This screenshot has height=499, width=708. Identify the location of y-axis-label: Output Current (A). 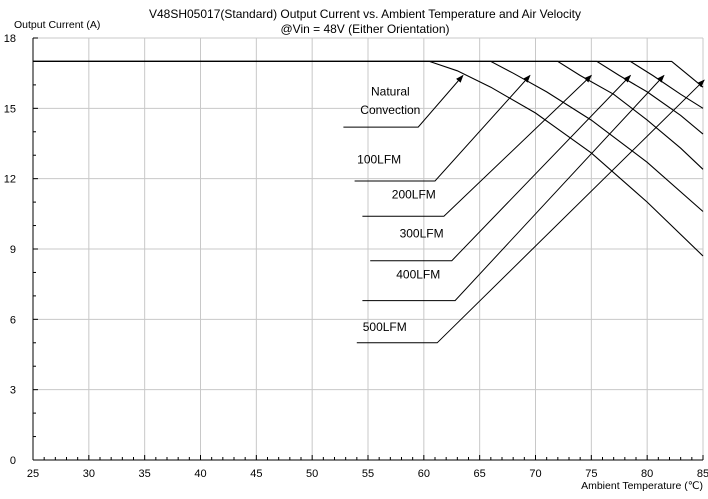
(57, 25).